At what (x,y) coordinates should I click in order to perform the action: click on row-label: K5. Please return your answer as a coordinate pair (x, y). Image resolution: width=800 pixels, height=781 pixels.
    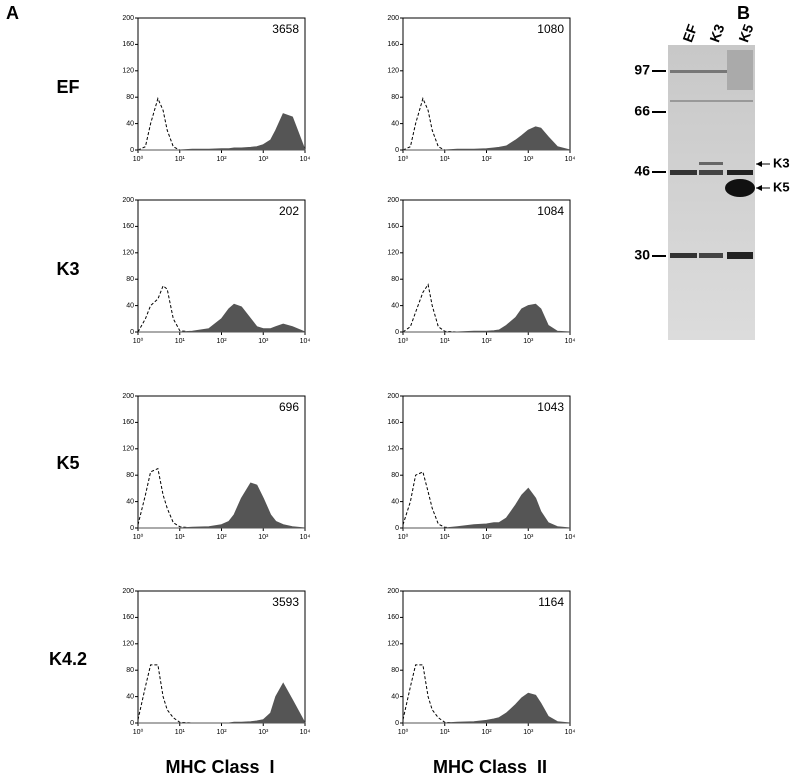
    Looking at the image, I should click on (67, 463).